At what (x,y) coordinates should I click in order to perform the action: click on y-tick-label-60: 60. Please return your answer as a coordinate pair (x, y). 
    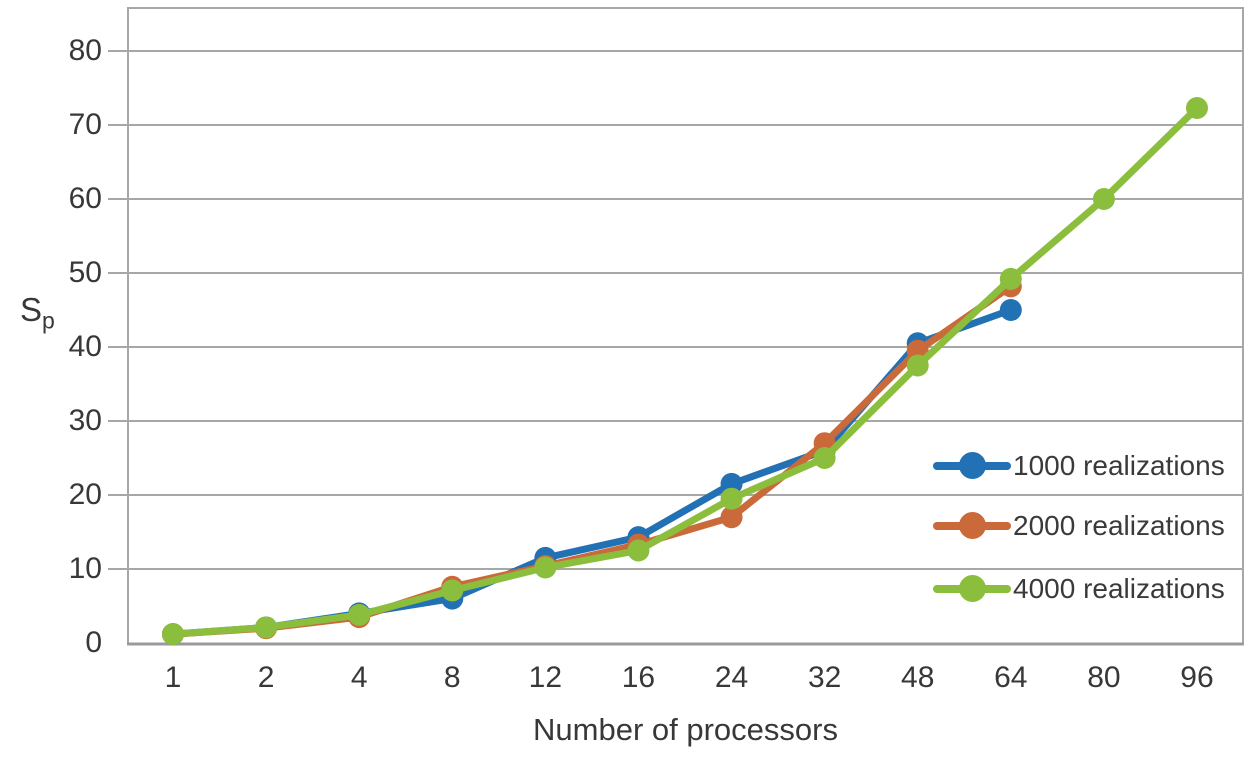
    Looking at the image, I should click on (85, 198).